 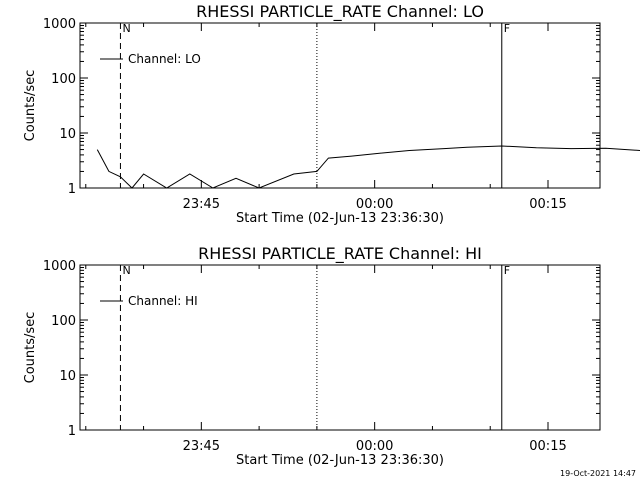 I want to click on legend-label: Channel: HI, so click(x=163, y=301).